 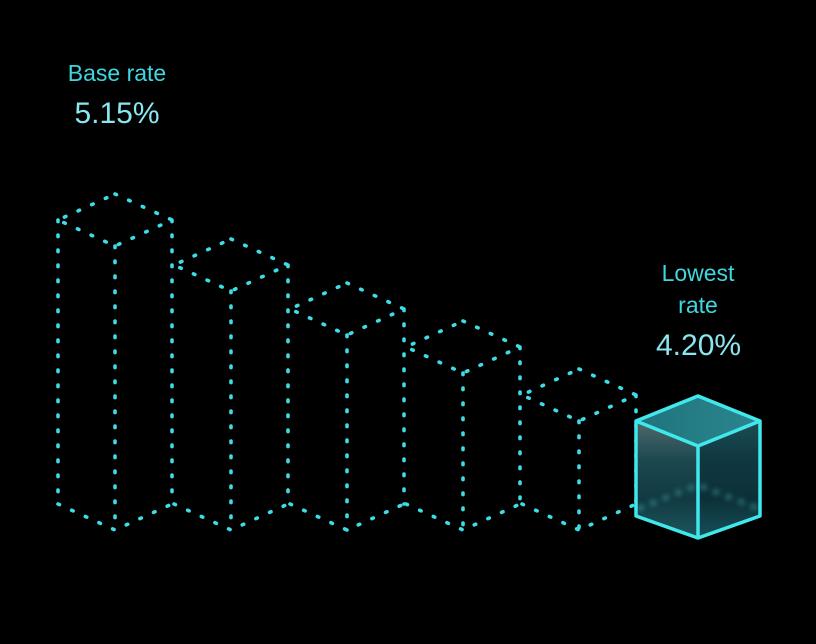 I want to click on bar-5-wireframe, so click(x=579, y=449).